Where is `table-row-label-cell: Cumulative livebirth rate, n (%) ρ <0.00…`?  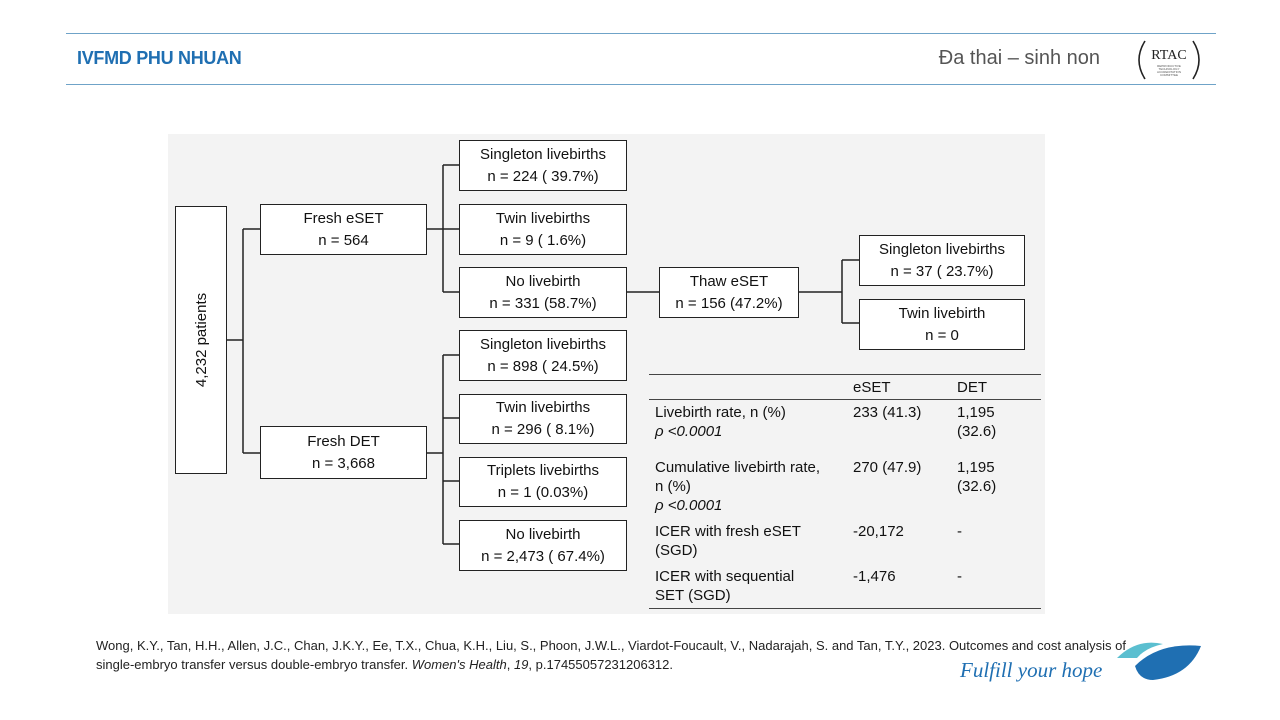
table-row-label-cell: Cumulative livebirth rate, n (%) ρ <0.00… is located at coordinates (748, 487).